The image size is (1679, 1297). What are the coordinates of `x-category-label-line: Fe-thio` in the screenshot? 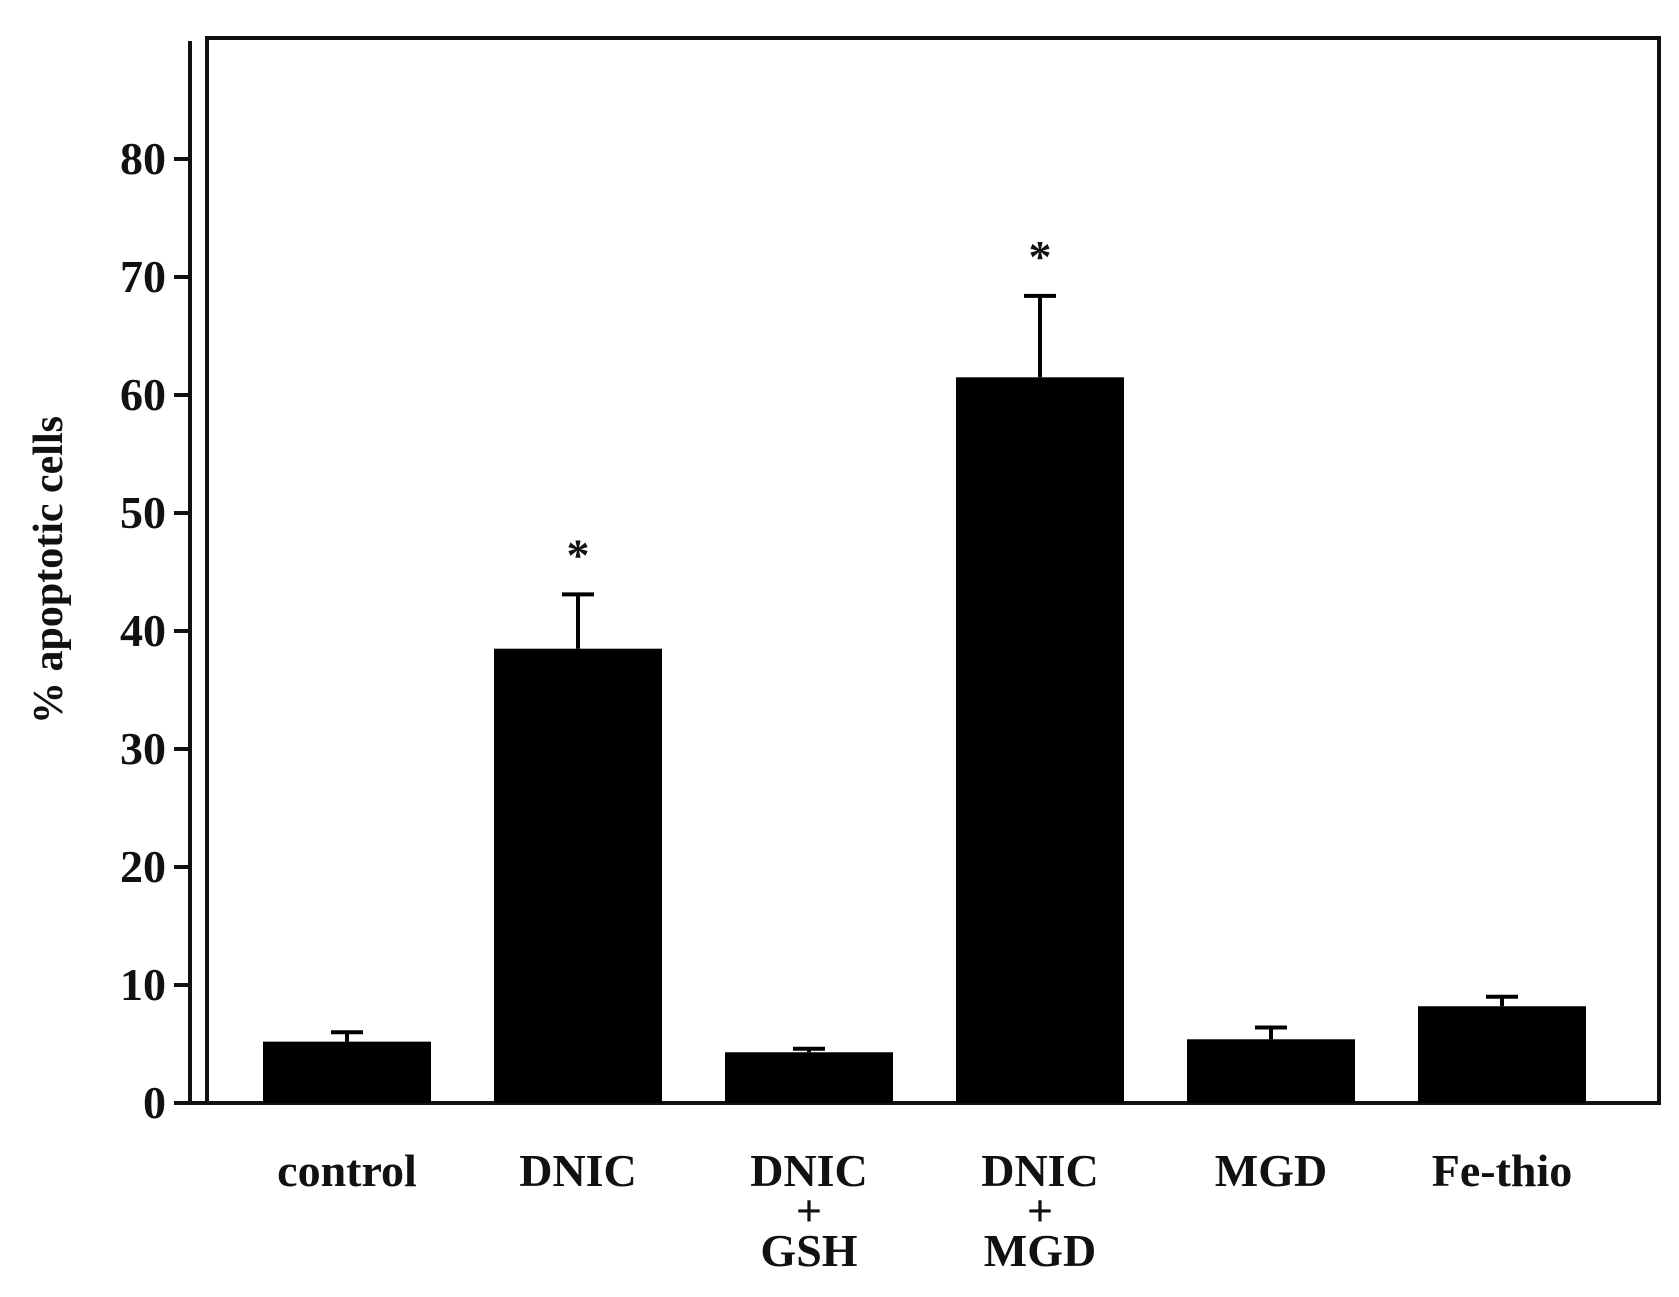 It's located at (1502, 1170).